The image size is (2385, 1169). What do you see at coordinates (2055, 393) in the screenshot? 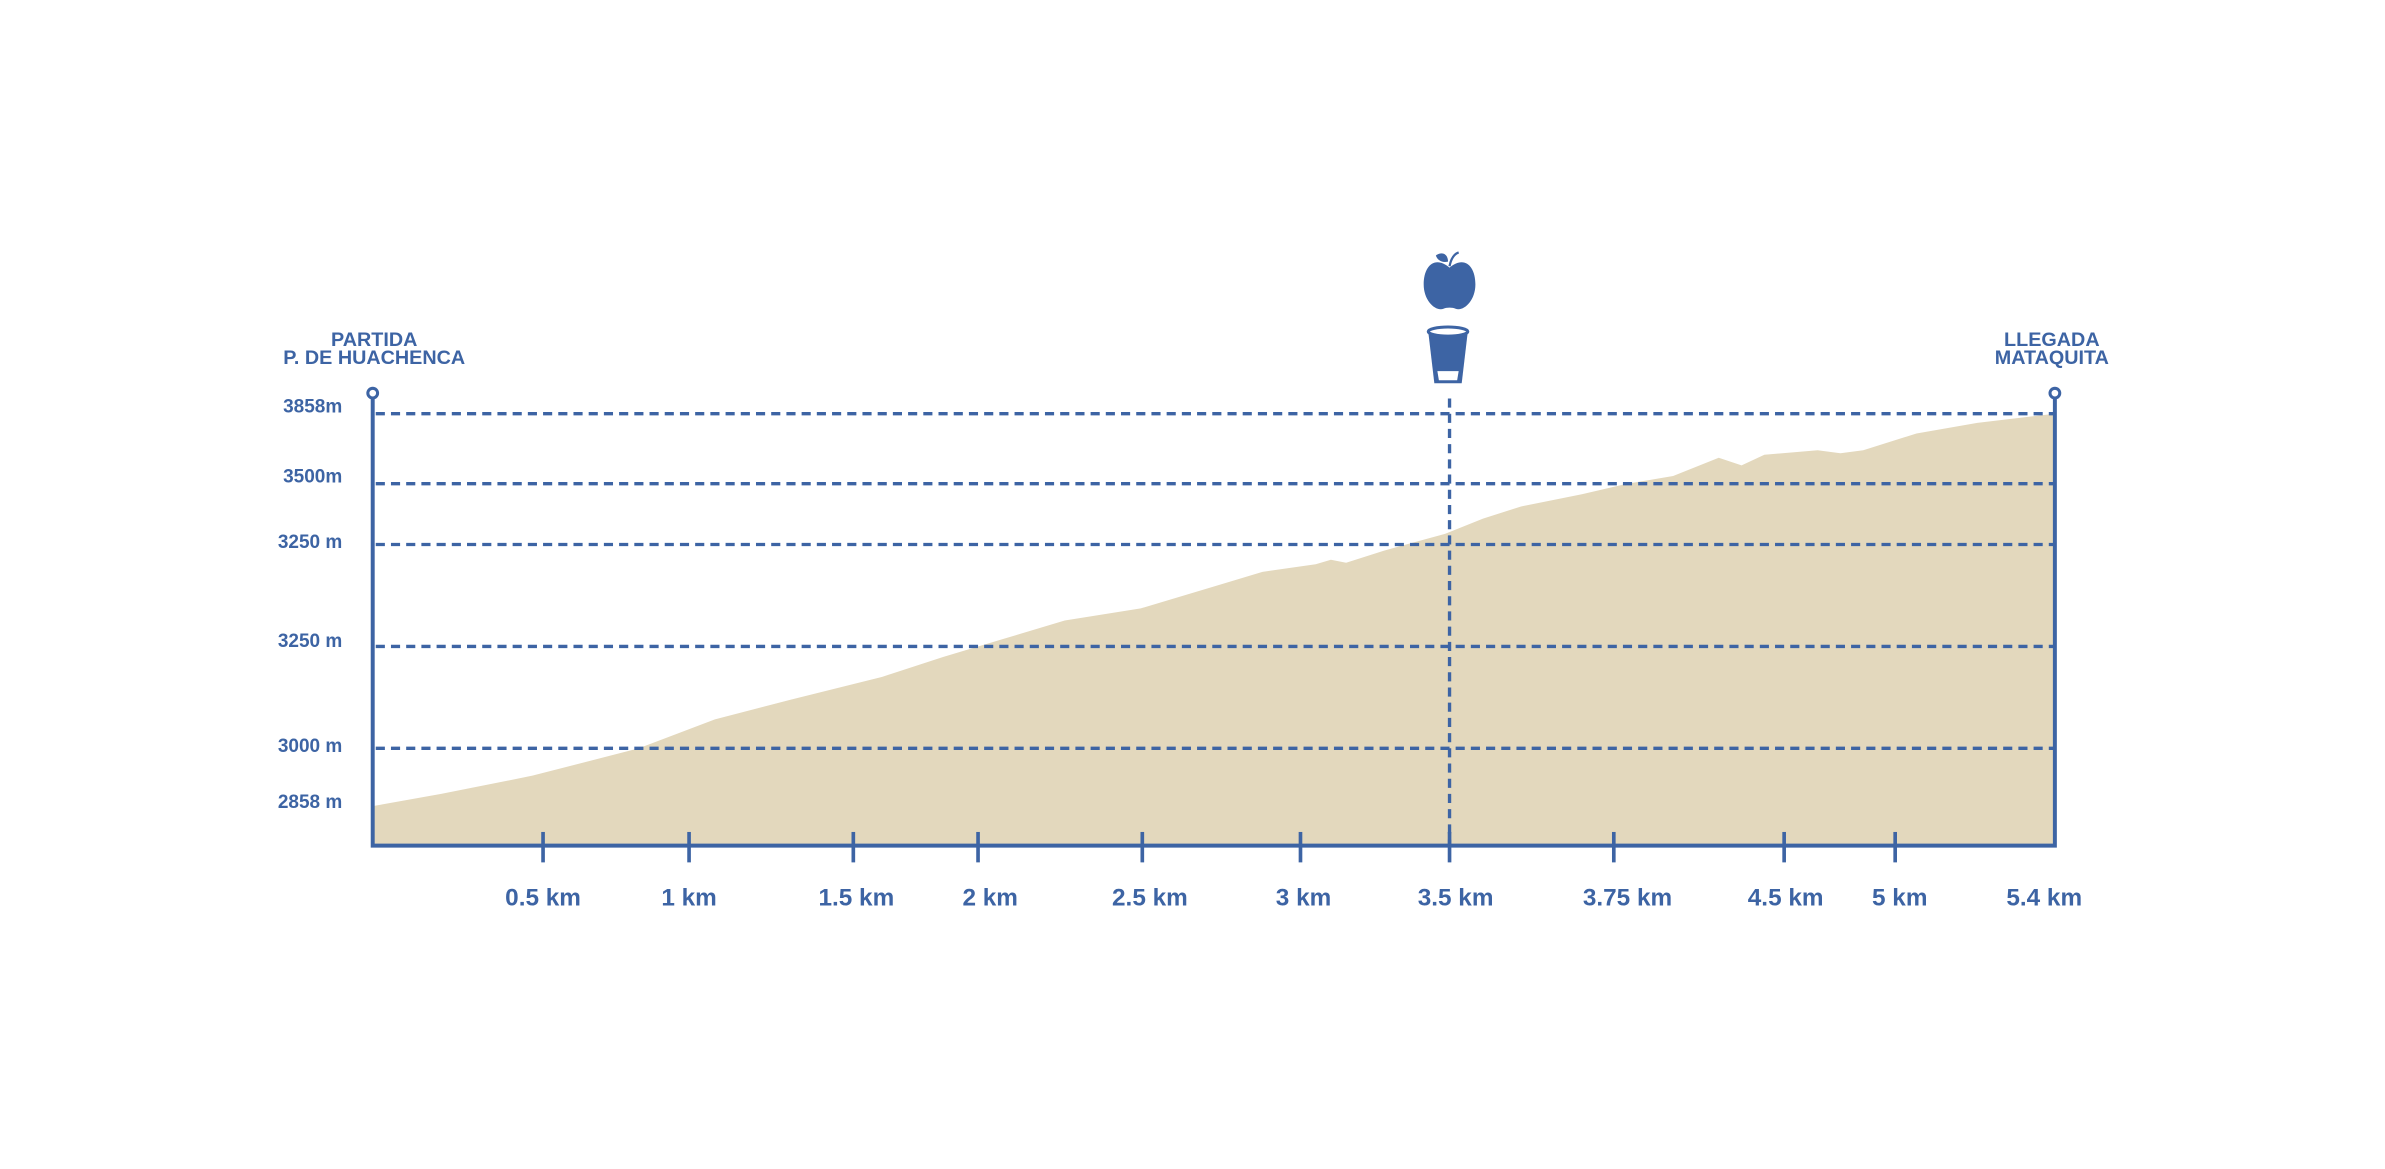
I see `end-marker` at bounding box center [2055, 393].